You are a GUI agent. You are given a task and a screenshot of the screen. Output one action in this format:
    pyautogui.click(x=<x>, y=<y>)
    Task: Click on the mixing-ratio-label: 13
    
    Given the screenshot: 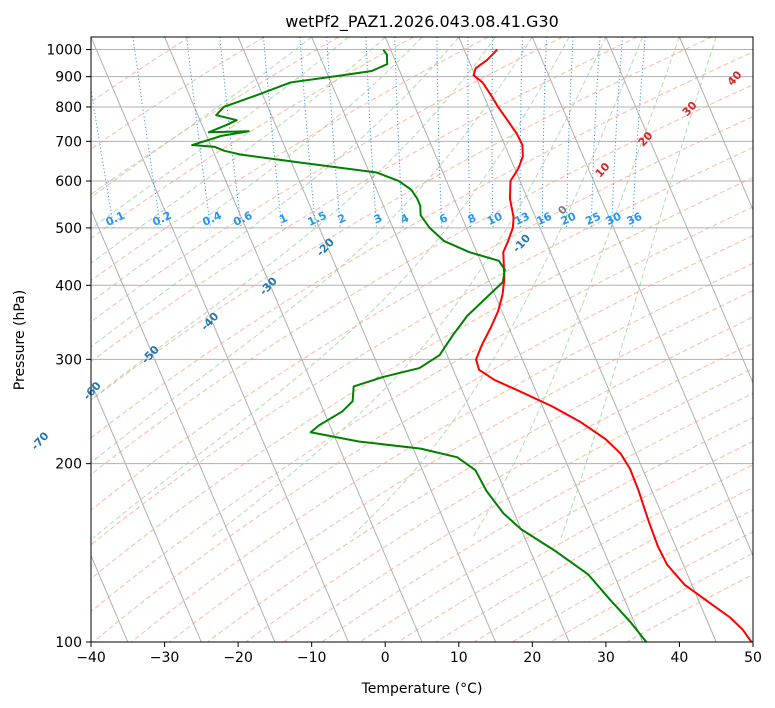 What is the action you would take?
    pyautogui.click(x=521, y=219)
    